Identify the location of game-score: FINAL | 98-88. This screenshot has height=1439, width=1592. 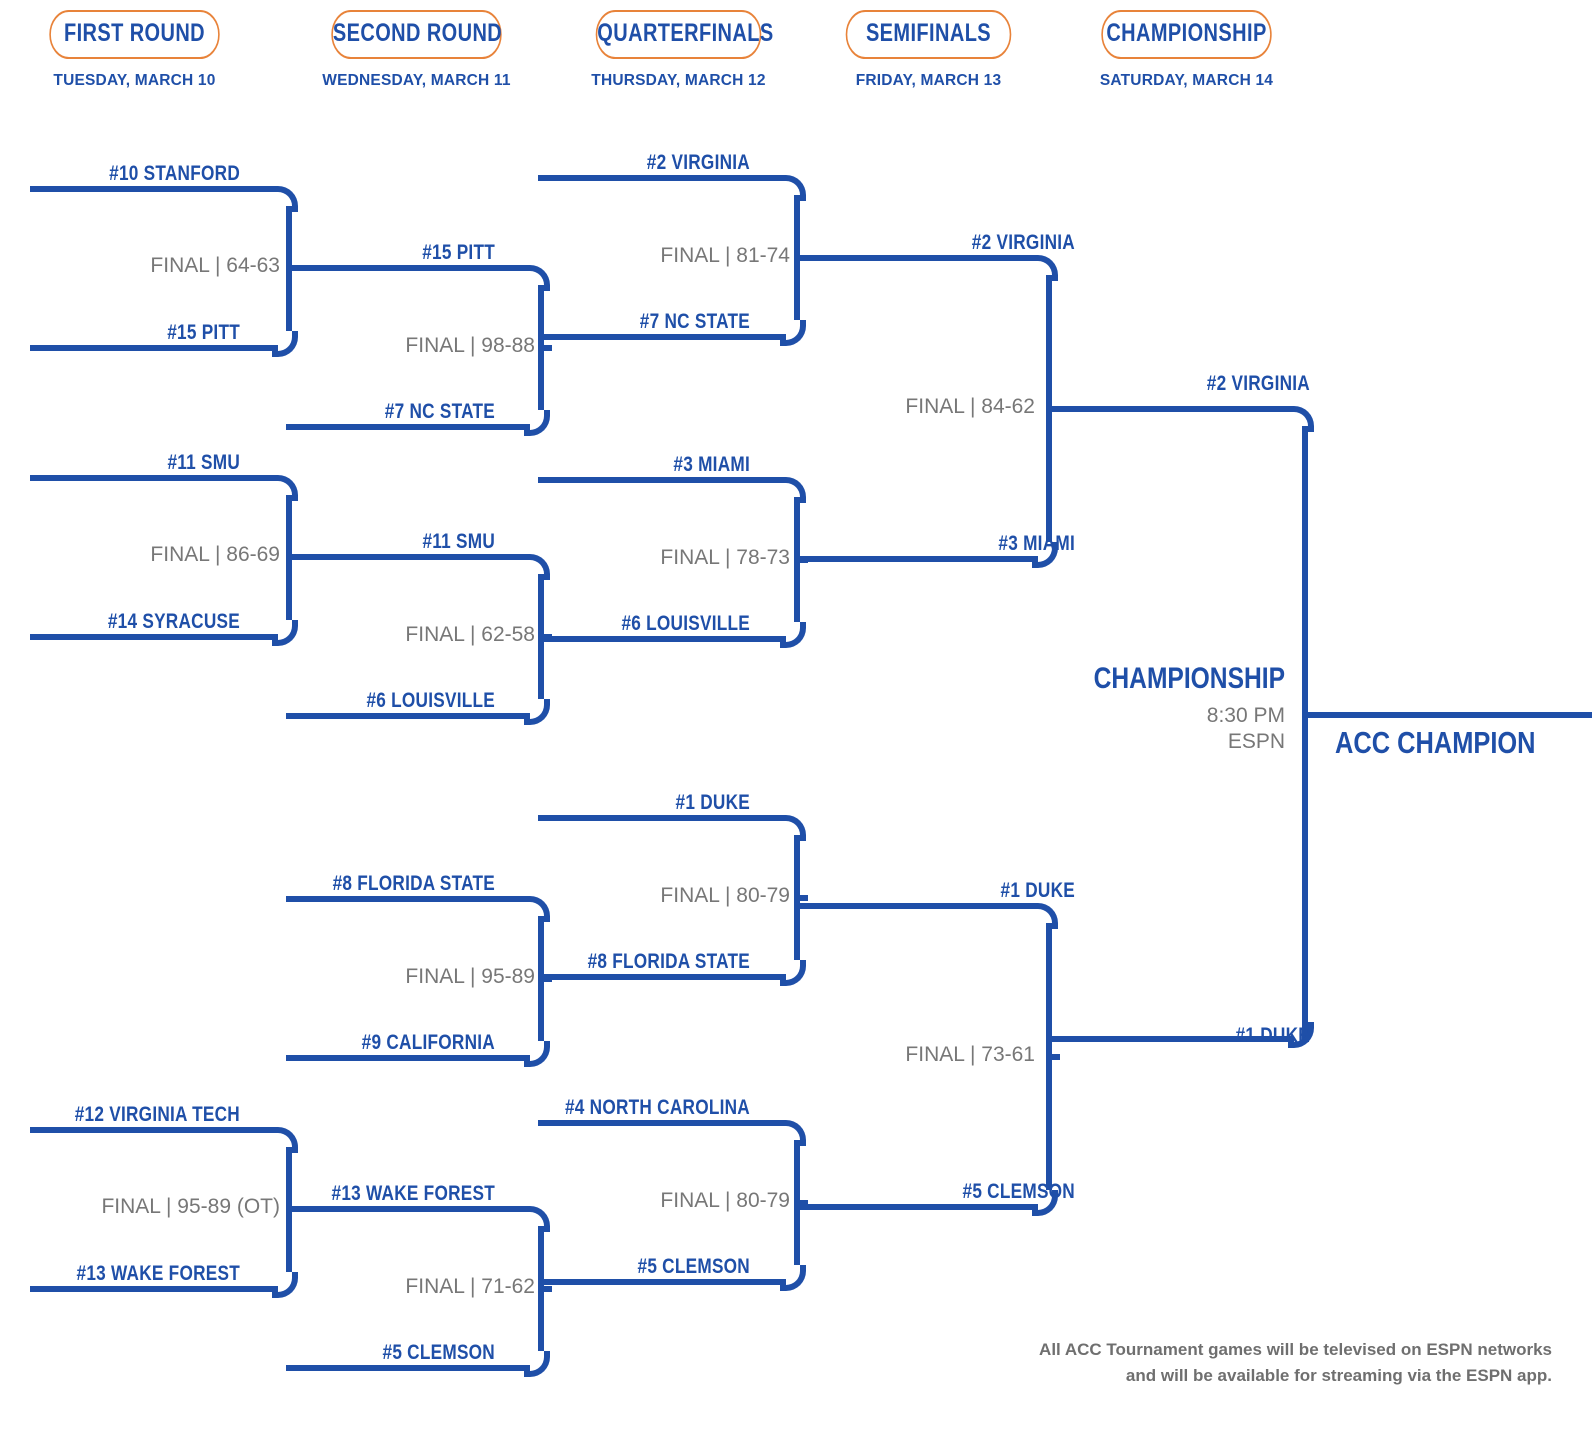
(470, 345).